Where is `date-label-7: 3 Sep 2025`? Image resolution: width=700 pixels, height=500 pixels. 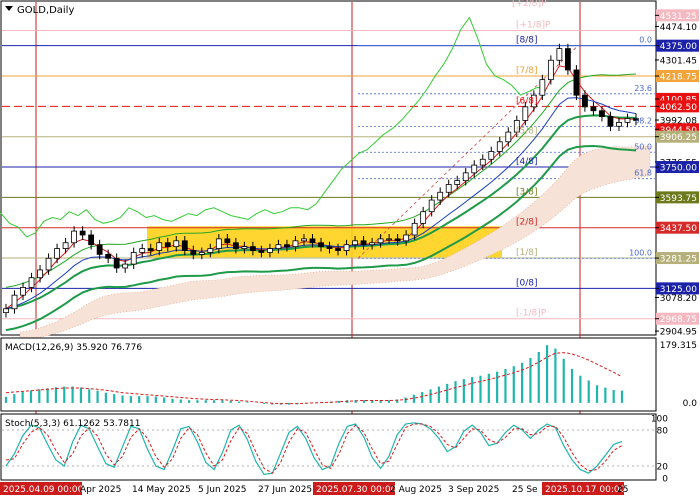
date-label-7: 3 Sep 2025 is located at coordinates (473, 490).